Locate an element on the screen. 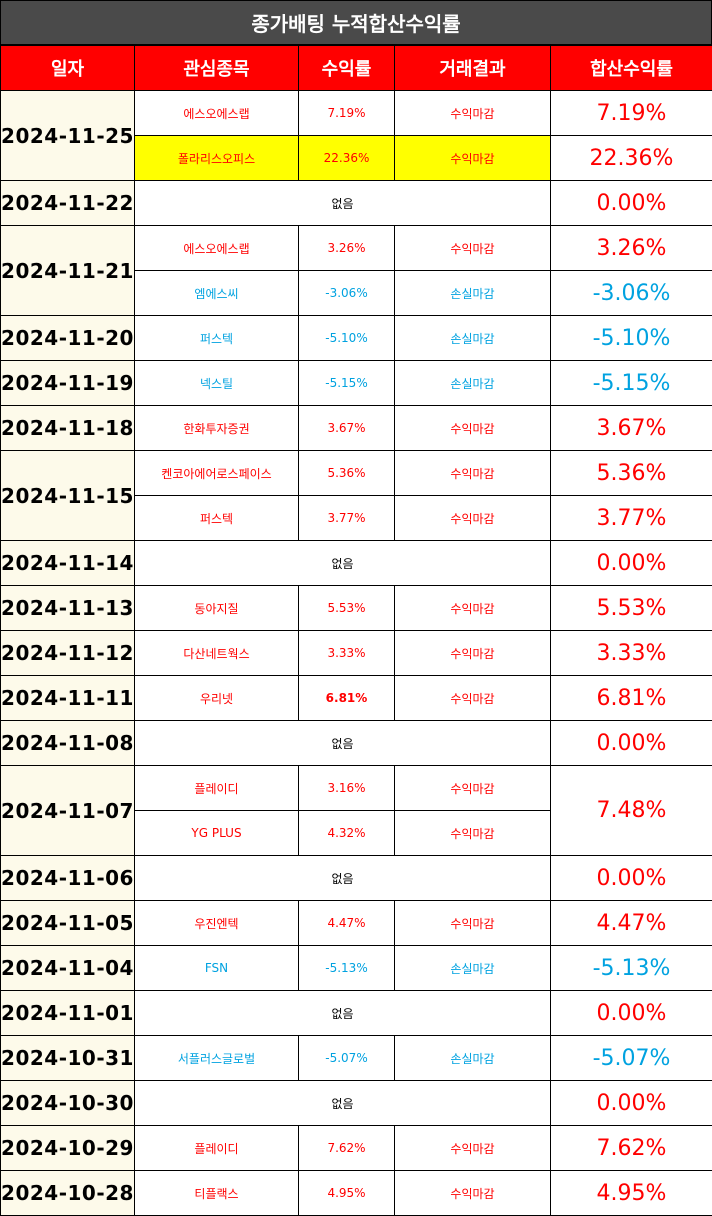 Image resolution: width=712 pixels, height=1216 pixels. total-return-cell: 3.77% is located at coordinates (631, 518).